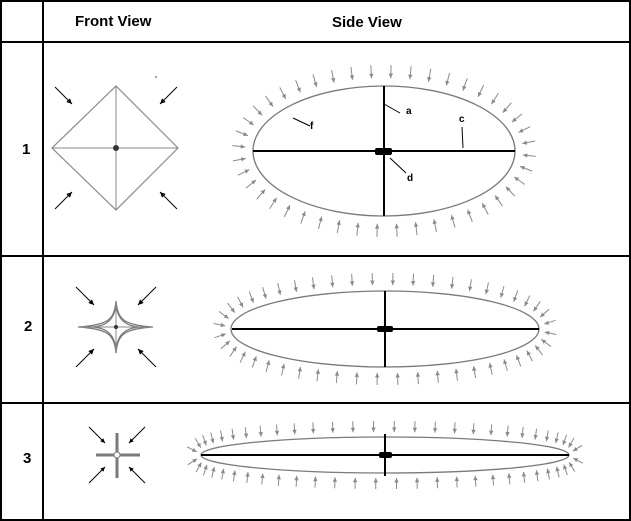 This screenshot has height=521, width=631. I want to click on leader-c, so click(462, 137).